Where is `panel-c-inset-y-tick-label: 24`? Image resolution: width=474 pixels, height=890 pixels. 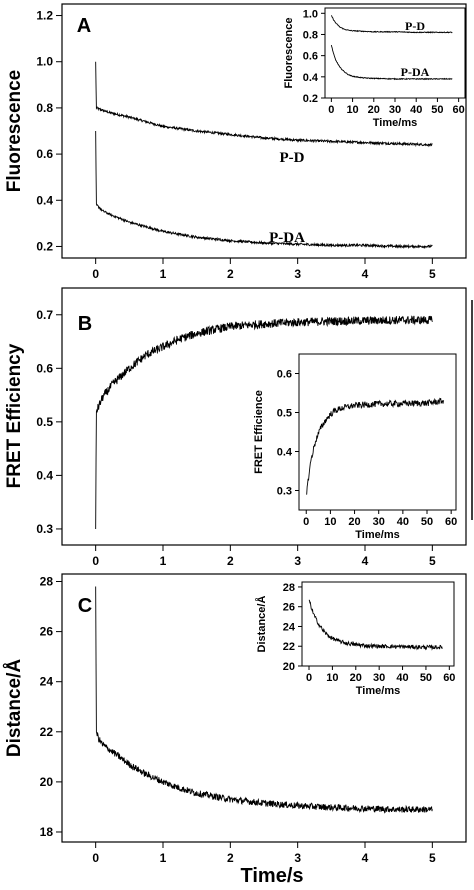
panel-c-inset-y-tick-label: 24 is located at coordinates (289, 627).